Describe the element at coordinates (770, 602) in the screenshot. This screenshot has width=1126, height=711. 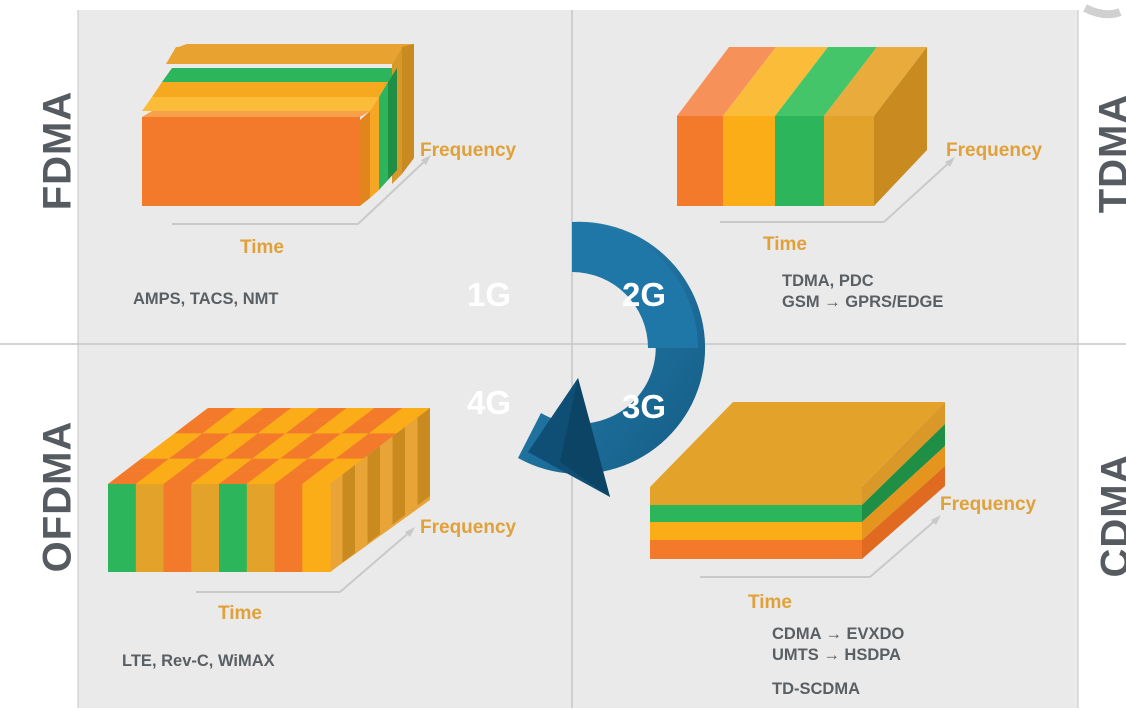
I see `cdma-time-label: Time` at that location.